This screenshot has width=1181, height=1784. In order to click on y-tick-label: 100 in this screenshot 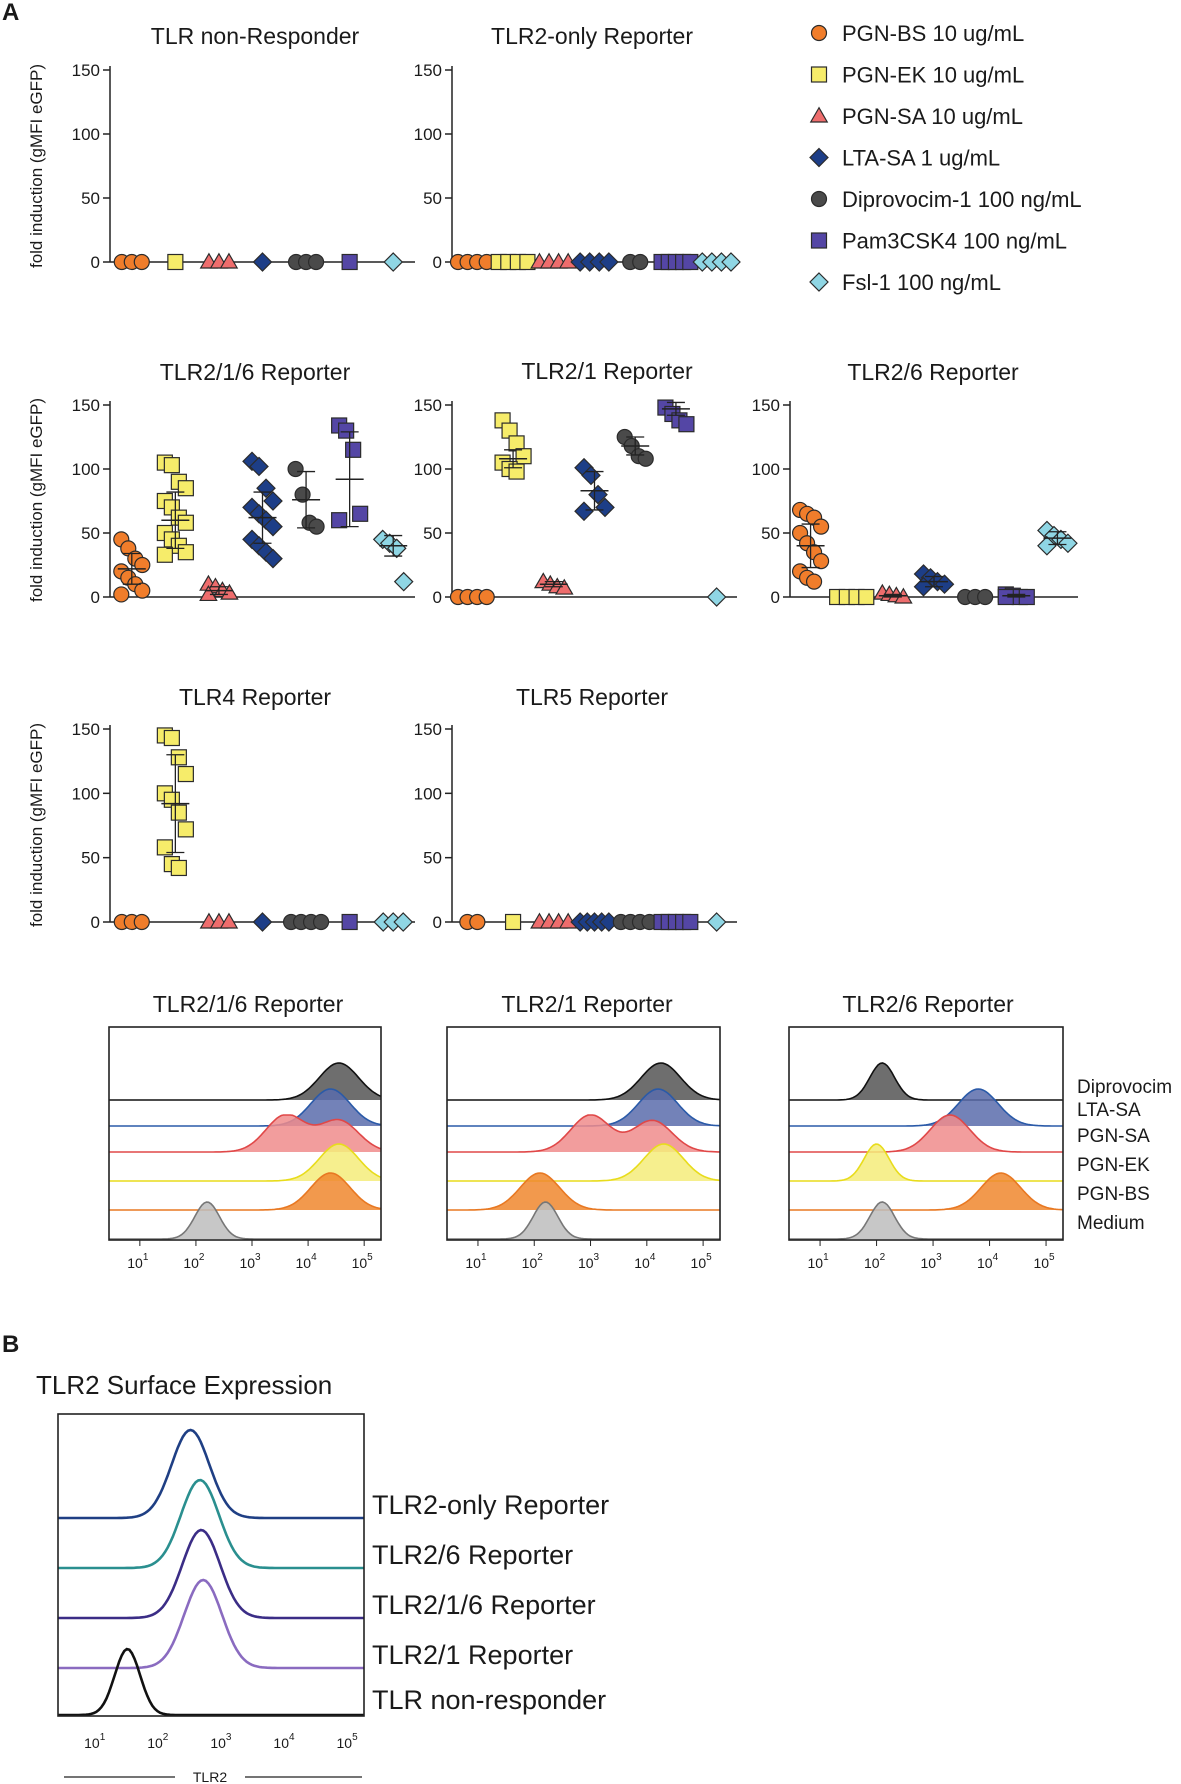, I will do `click(766, 469)`.